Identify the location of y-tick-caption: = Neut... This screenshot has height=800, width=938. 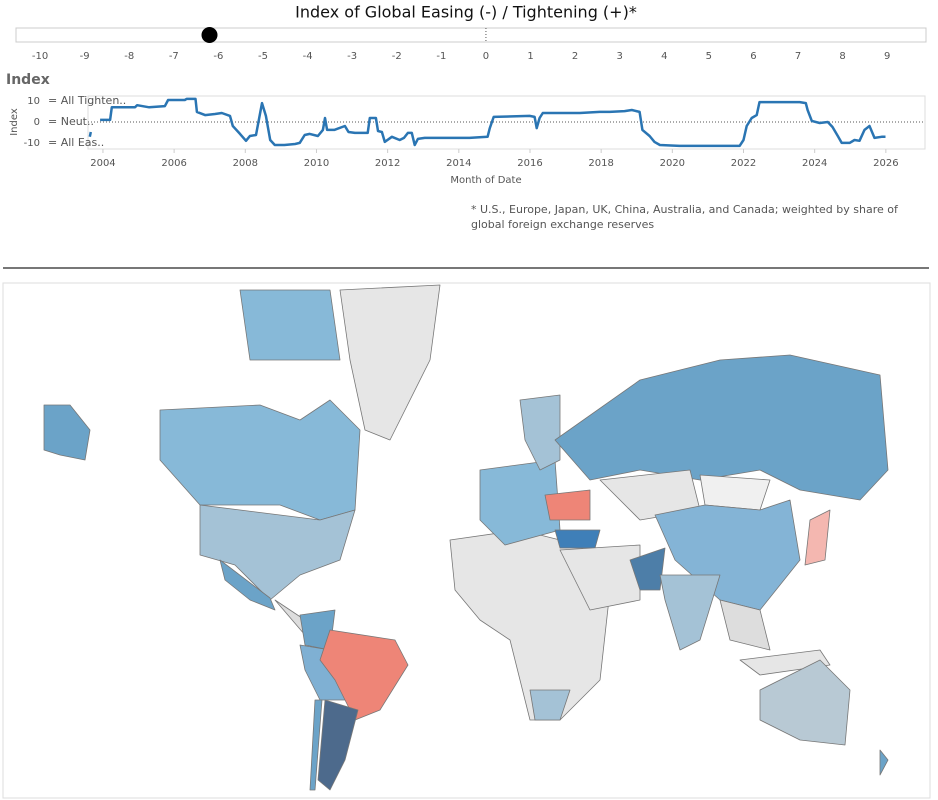
(71, 121).